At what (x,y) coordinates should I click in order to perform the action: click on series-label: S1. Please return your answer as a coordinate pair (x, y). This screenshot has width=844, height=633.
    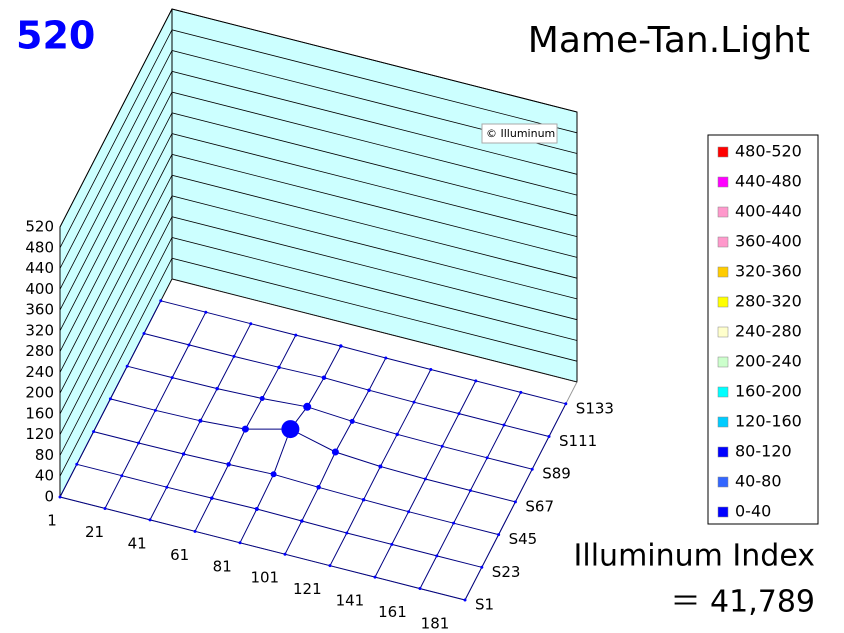
    Looking at the image, I should click on (484, 605).